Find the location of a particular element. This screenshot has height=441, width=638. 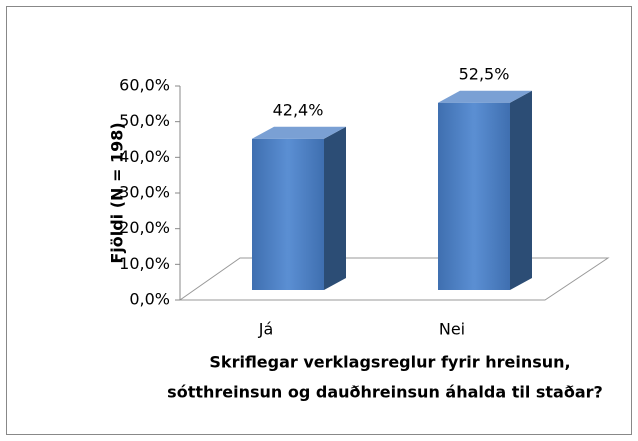

y-tick-label: 10,0% is located at coordinates (144, 263).